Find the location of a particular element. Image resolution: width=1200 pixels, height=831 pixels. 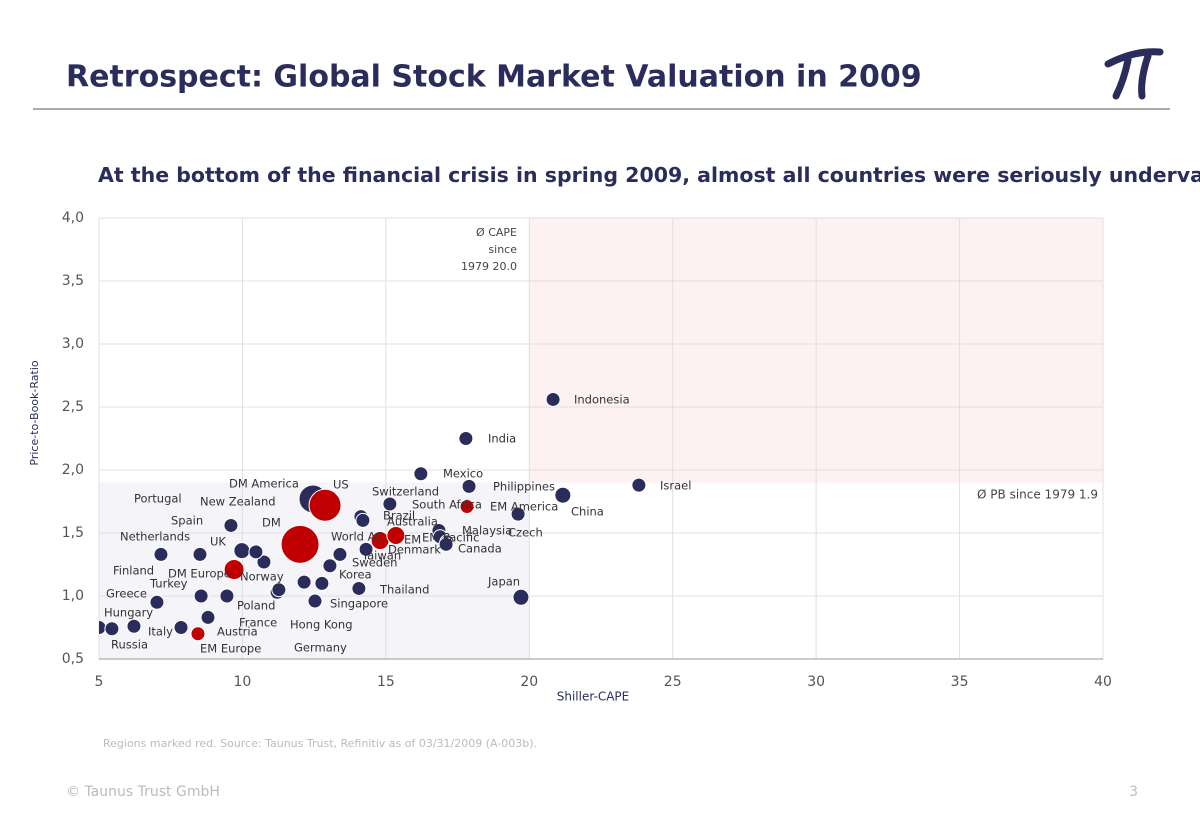

point-label: Greece is located at coordinates (126, 594).